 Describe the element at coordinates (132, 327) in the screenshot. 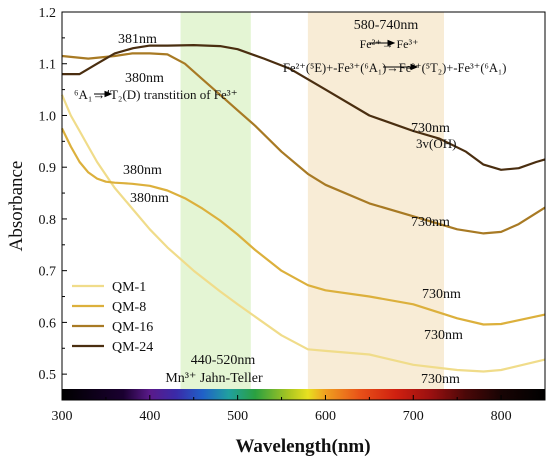

I see `legend-label: QM-16` at that location.